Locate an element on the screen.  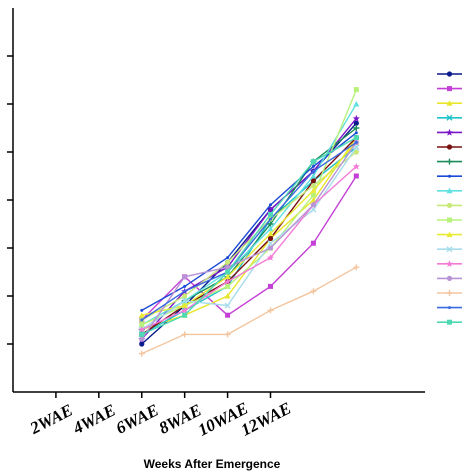
x-tick-label: 12WAE is located at coordinates (266, 418).